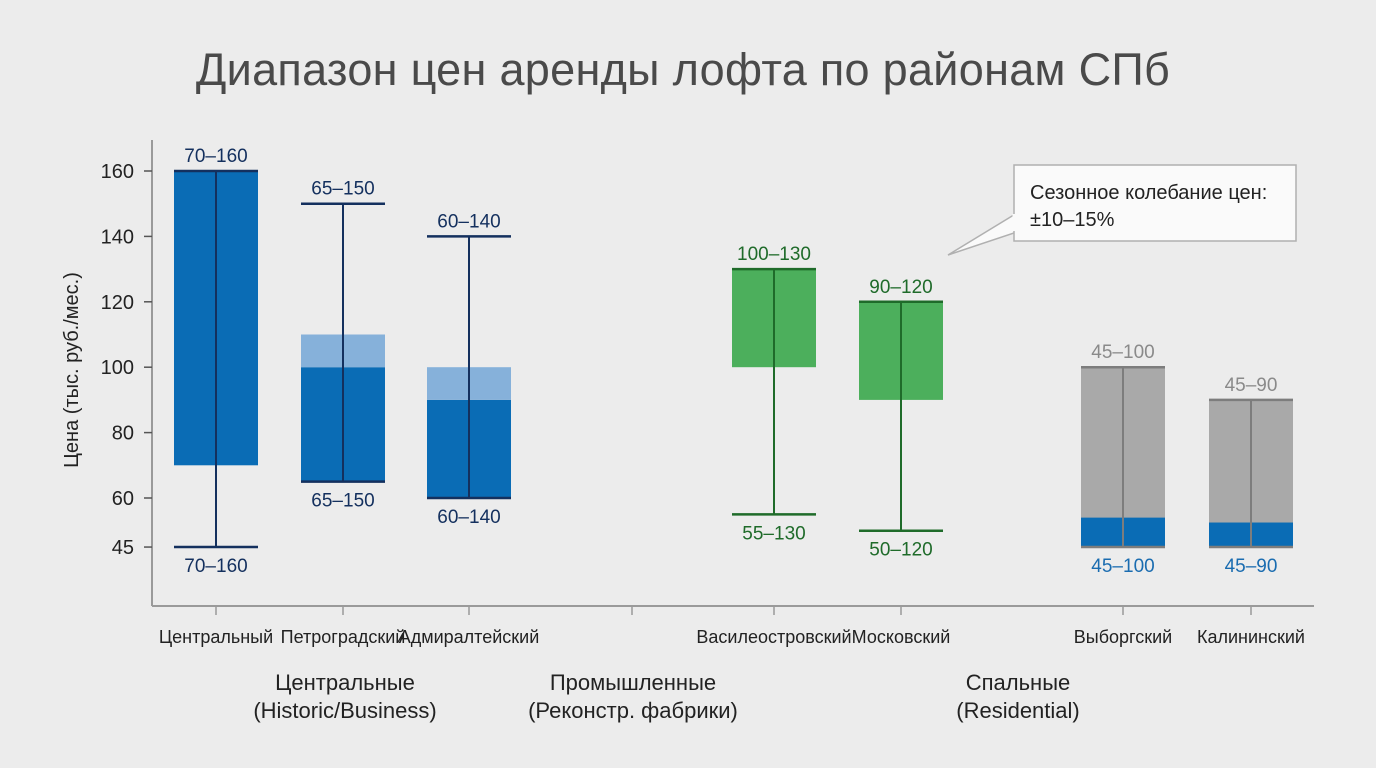 This screenshot has height=768, width=1376. What do you see at coordinates (1122, 566) in the screenshot?
I see `data-label-bottom: 45–100` at bounding box center [1122, 566].